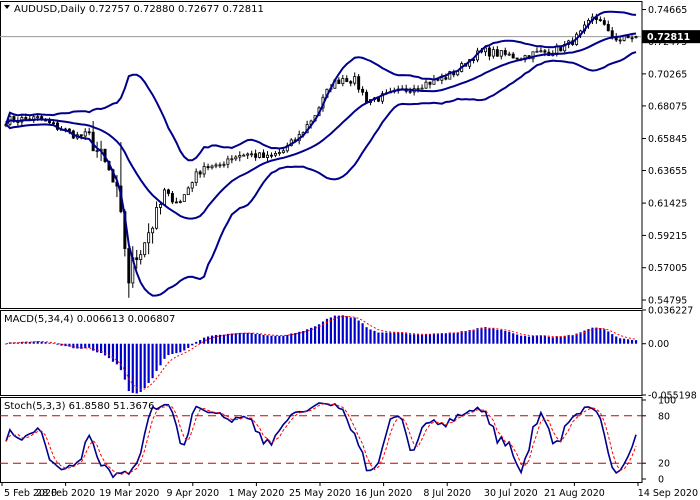 The image size is (700, 500). I want to click on price-axis-label: 0.54795, so click(667, 301).